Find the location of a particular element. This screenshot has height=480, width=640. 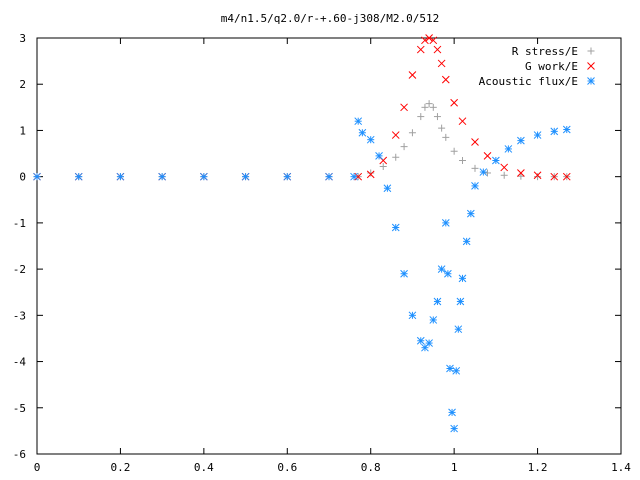

legend-label: Acoustic flux/E is located at coordinates (528, 81).